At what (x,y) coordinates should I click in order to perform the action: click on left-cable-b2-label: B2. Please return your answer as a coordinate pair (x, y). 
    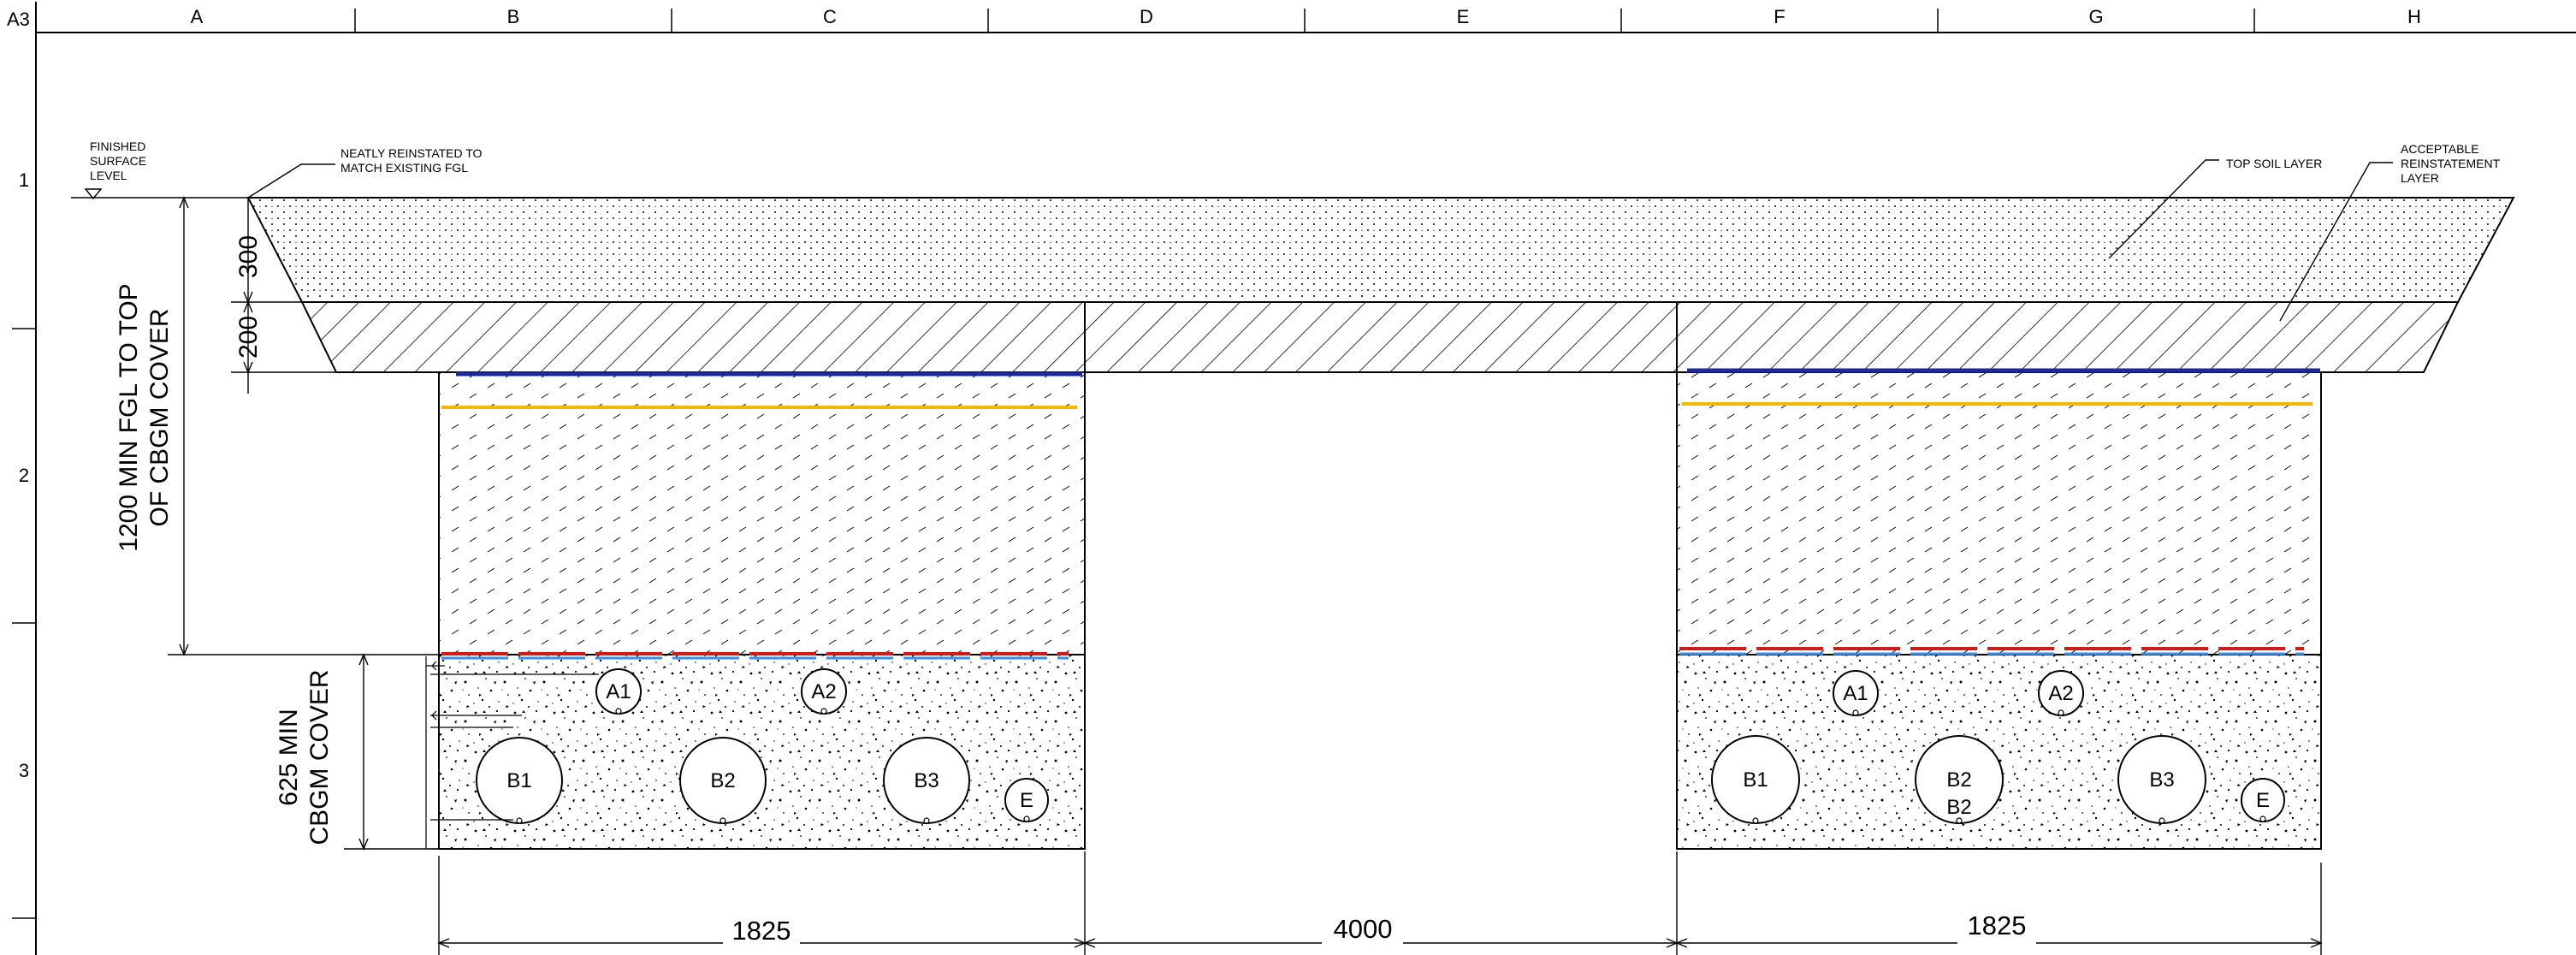
    Looking at the image, I should click on (722, 780).